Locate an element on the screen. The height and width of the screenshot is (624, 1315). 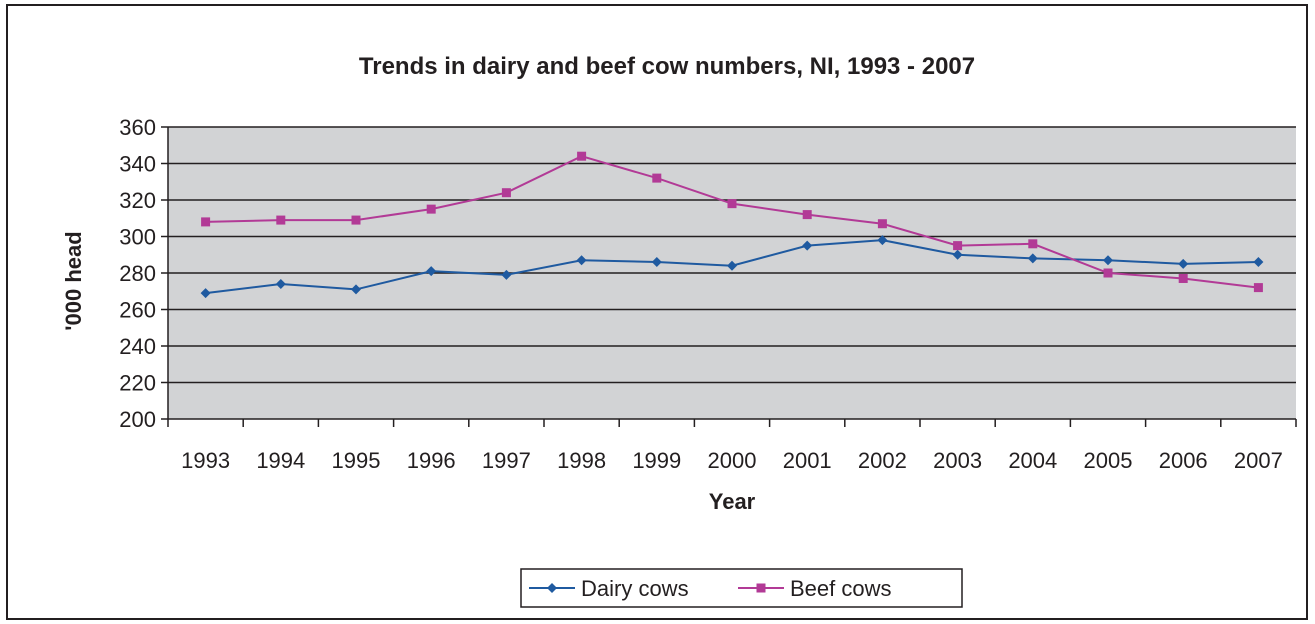
legend-label: Beef cows is located at coordinates (841, 588).